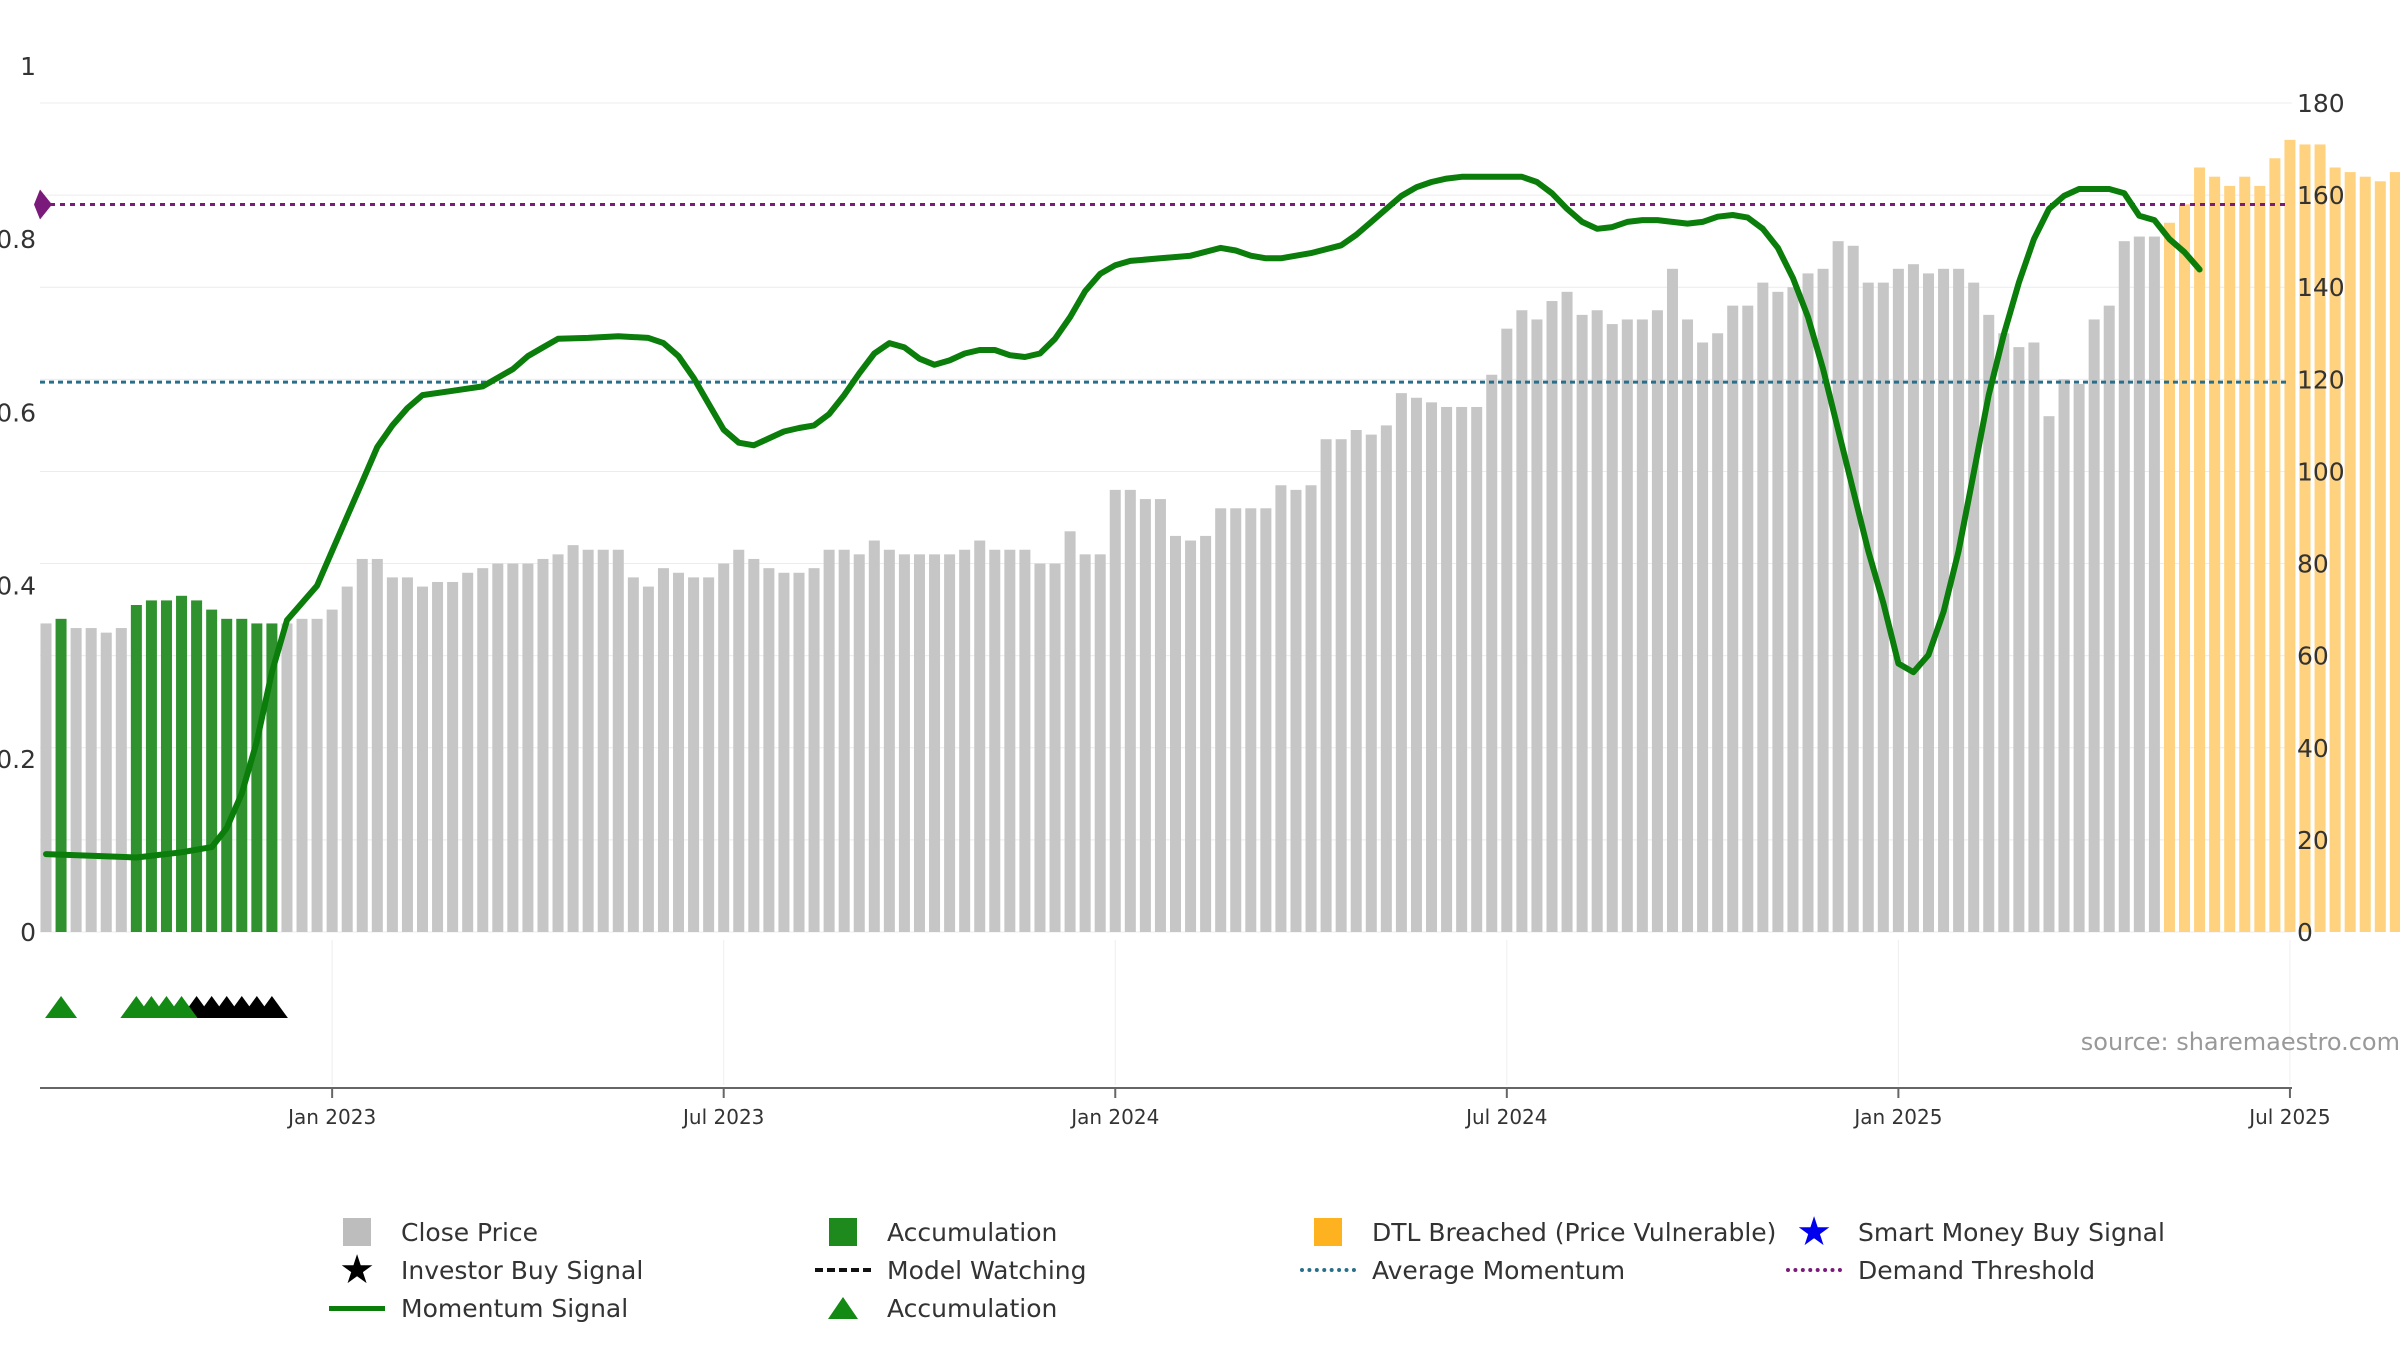  Describe the element at coordinates (18, 759) in the screenshot. I see `left-axis-tick-label: 0.2` at that location.